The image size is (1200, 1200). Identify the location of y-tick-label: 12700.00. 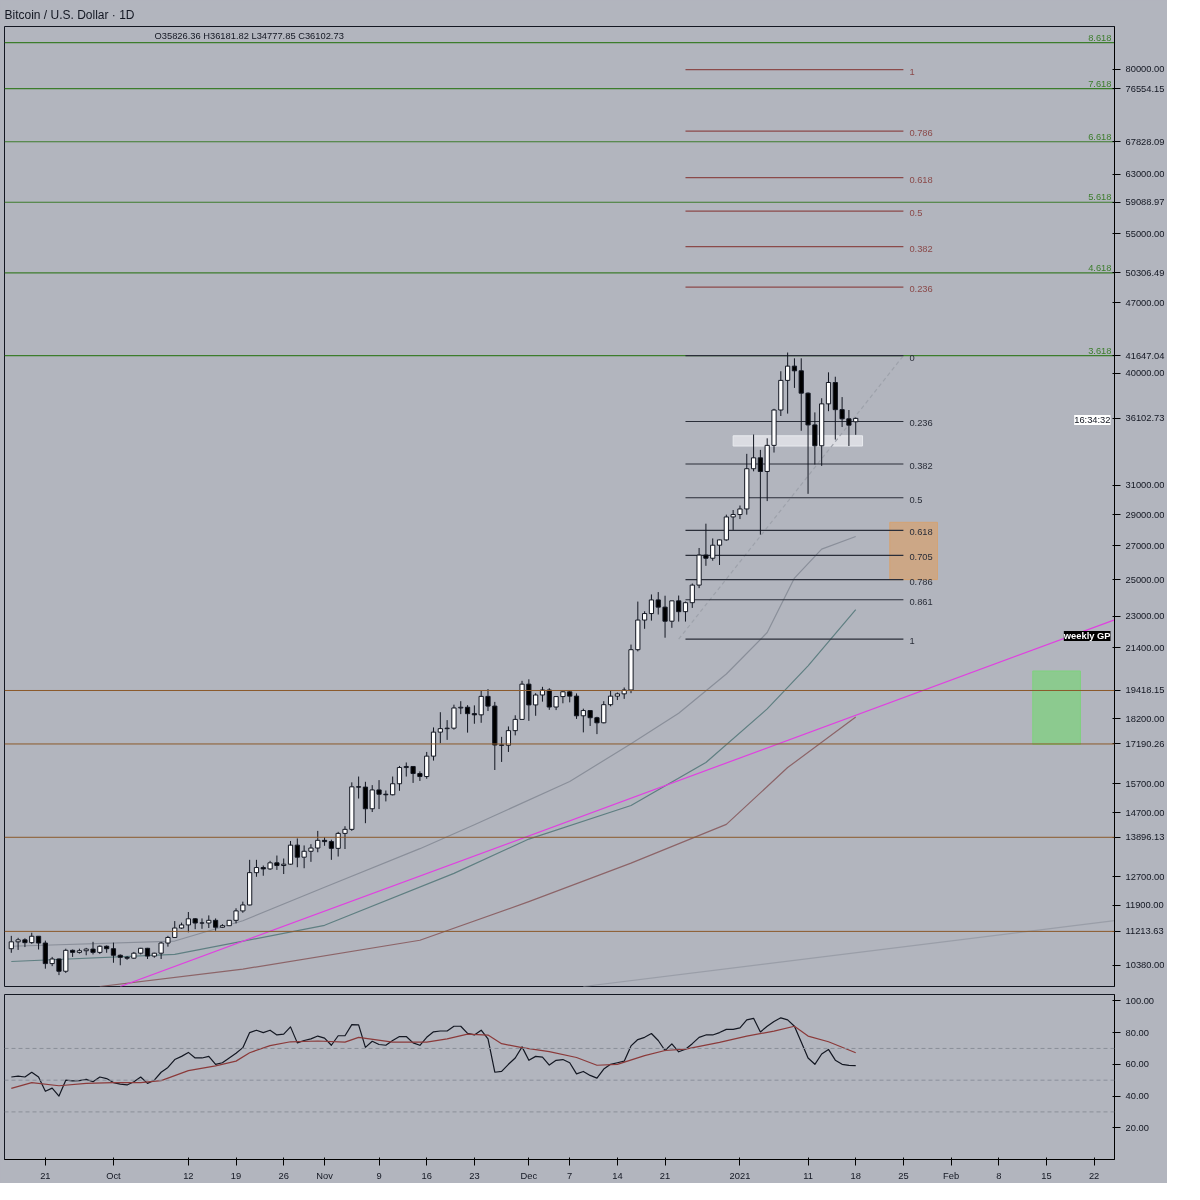
(1145, 876).